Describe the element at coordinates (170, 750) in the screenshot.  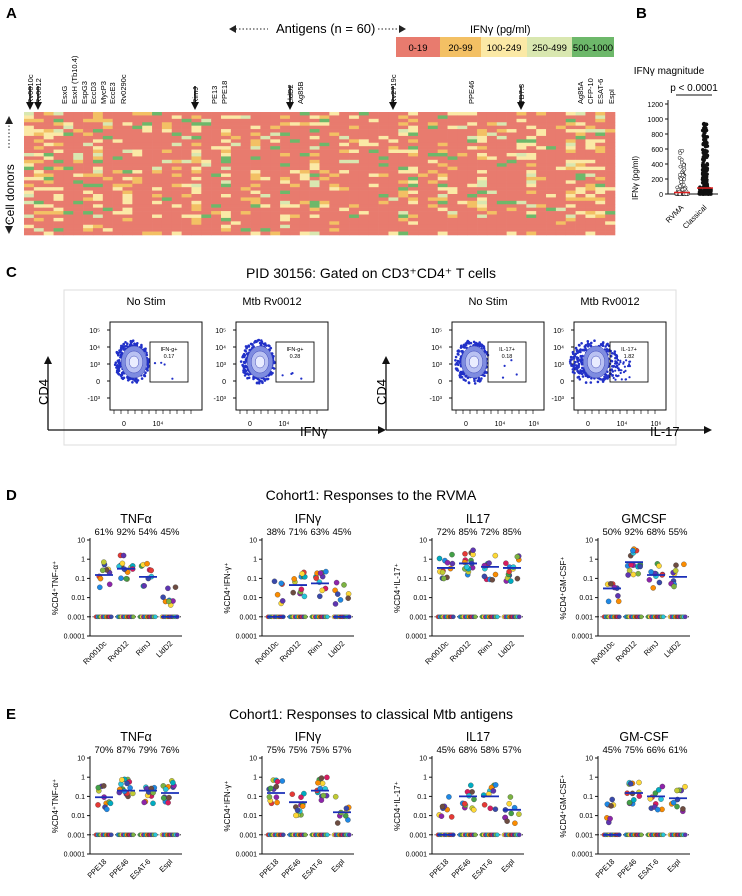
I see `panel_e-percent-0-3: 76%` at that location.